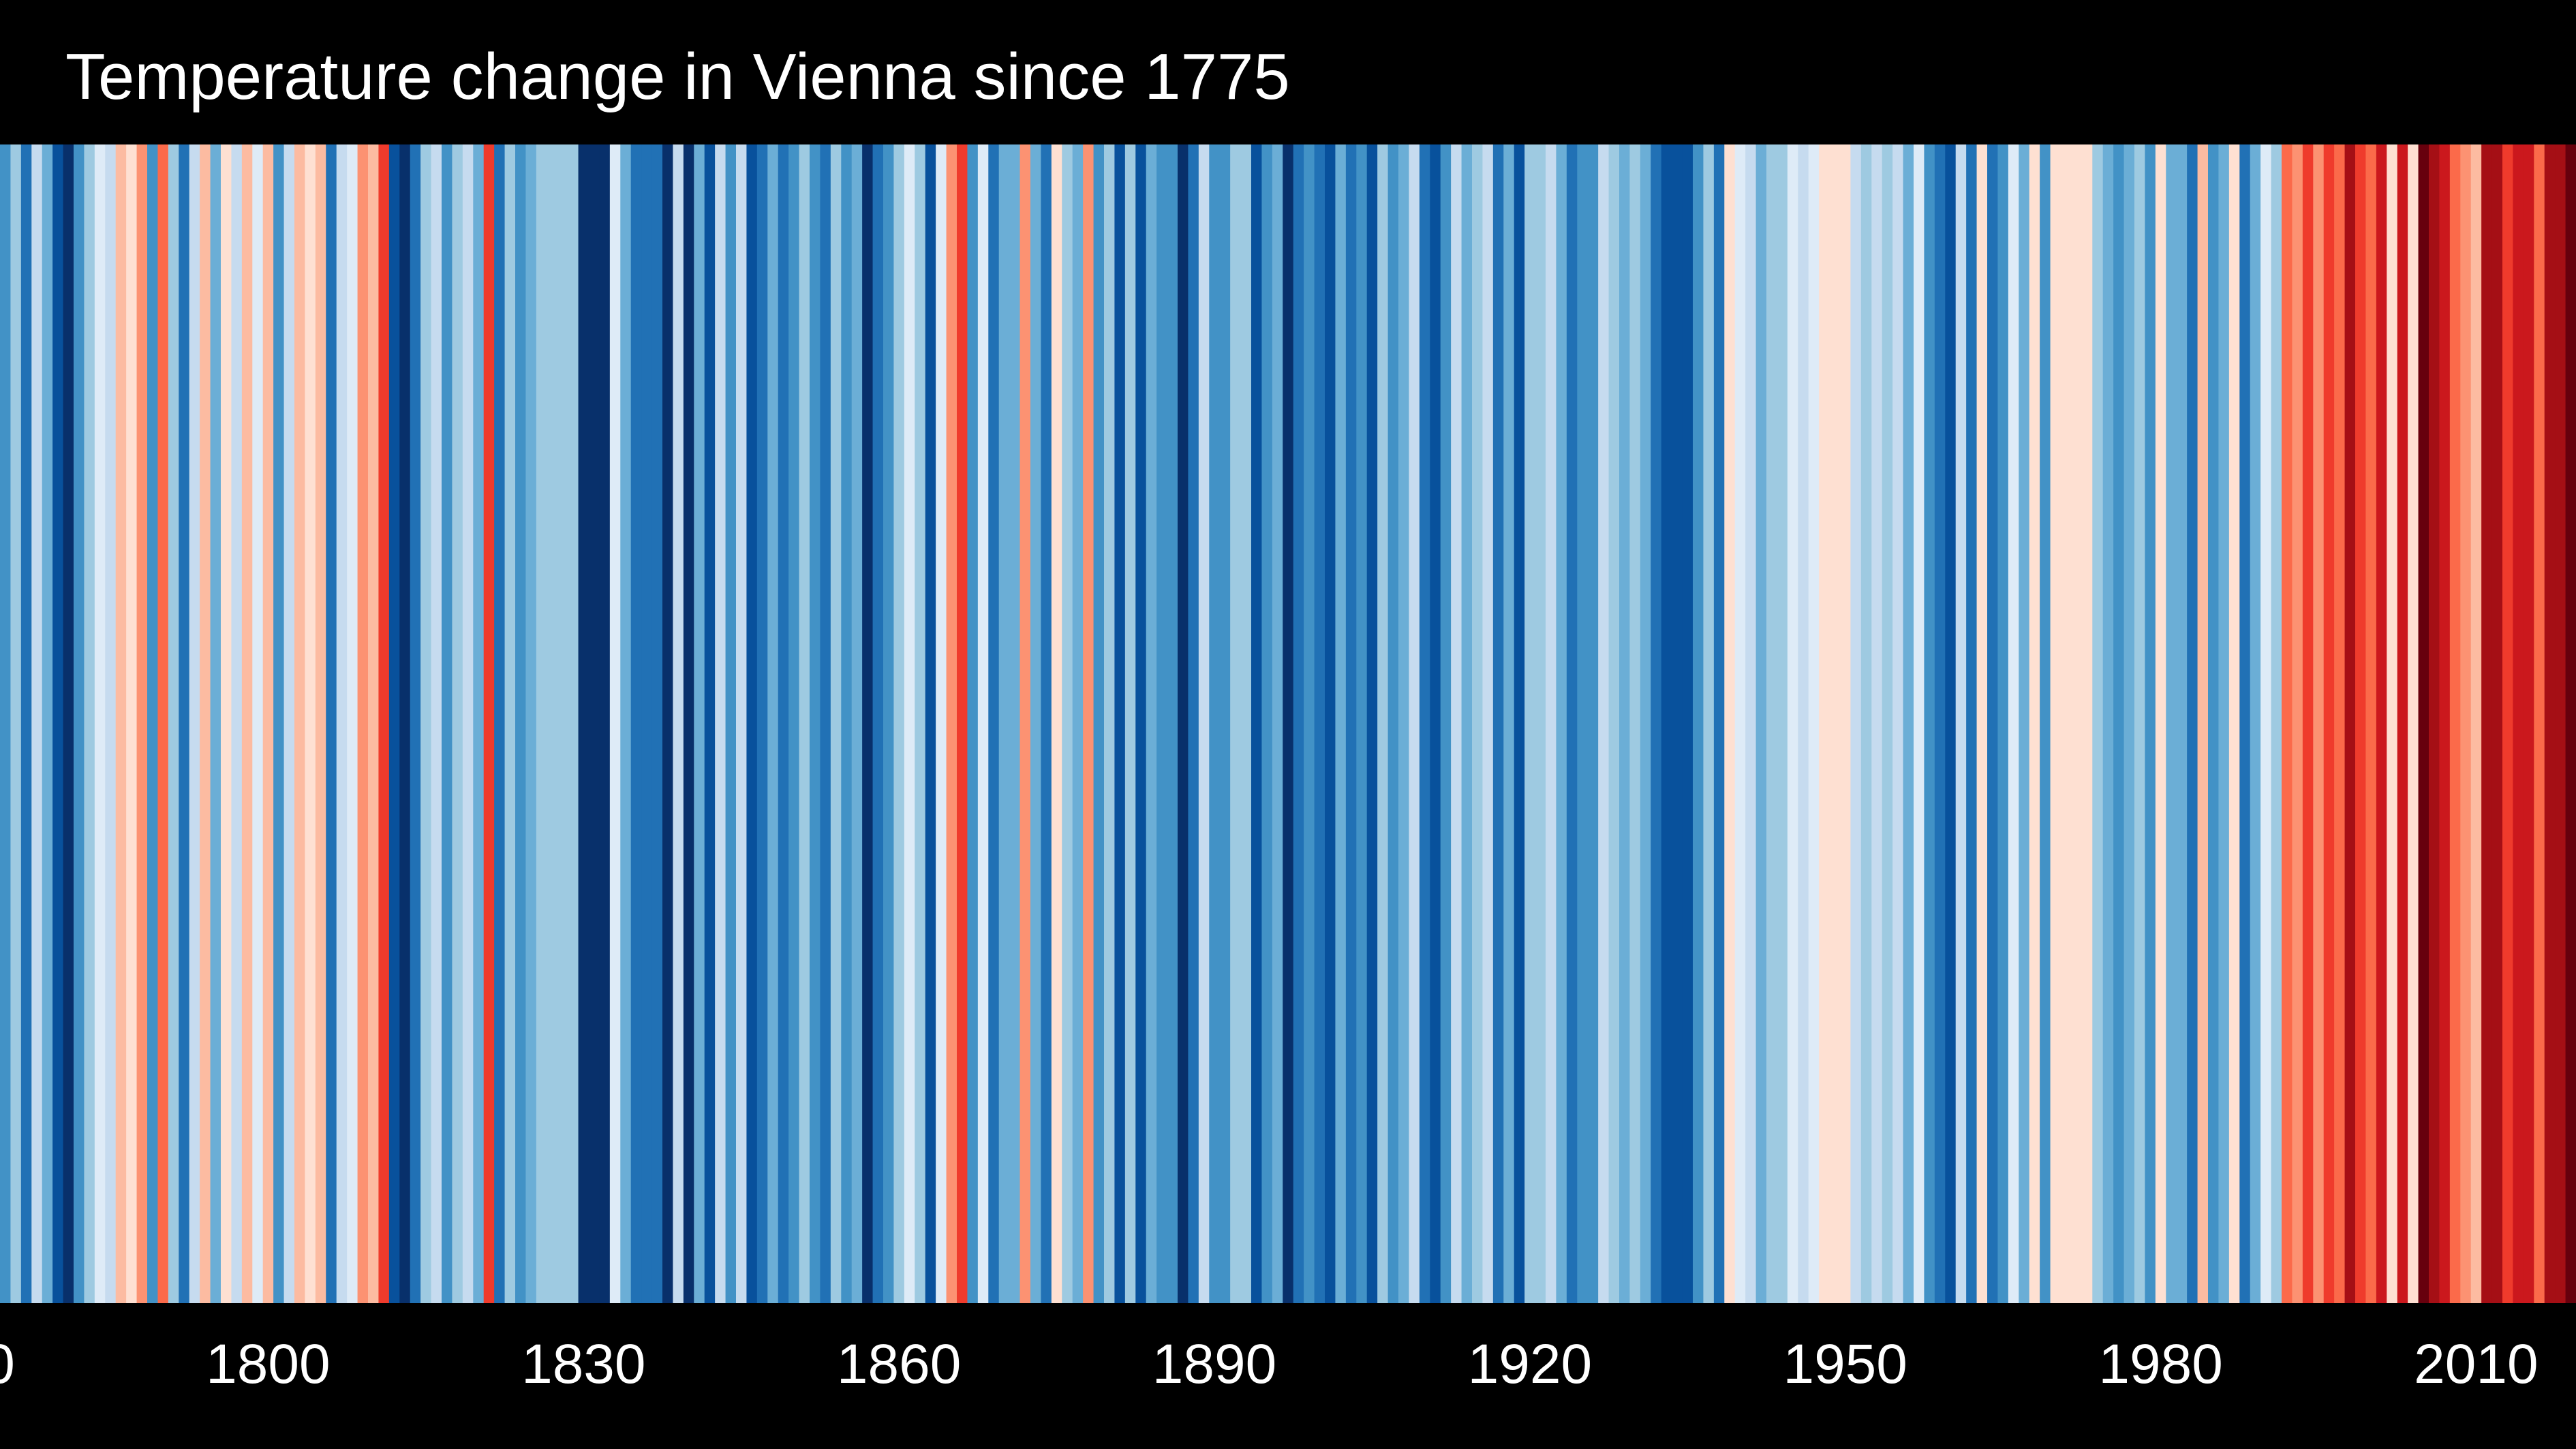  What do you see at coordinates (1393, 723) in the screenshot?
I see `stripe-1907` at bounding box center [1393, 723].